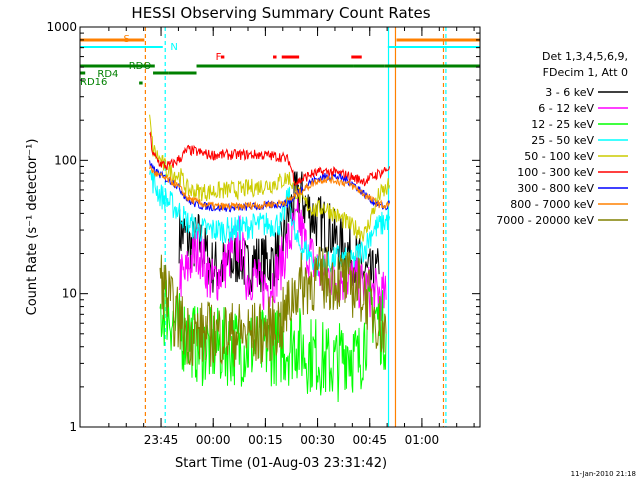 The image size is (640, 484). I want to click on legend-header-line-2: FDecim 1, Att 0, so click(585, 72).